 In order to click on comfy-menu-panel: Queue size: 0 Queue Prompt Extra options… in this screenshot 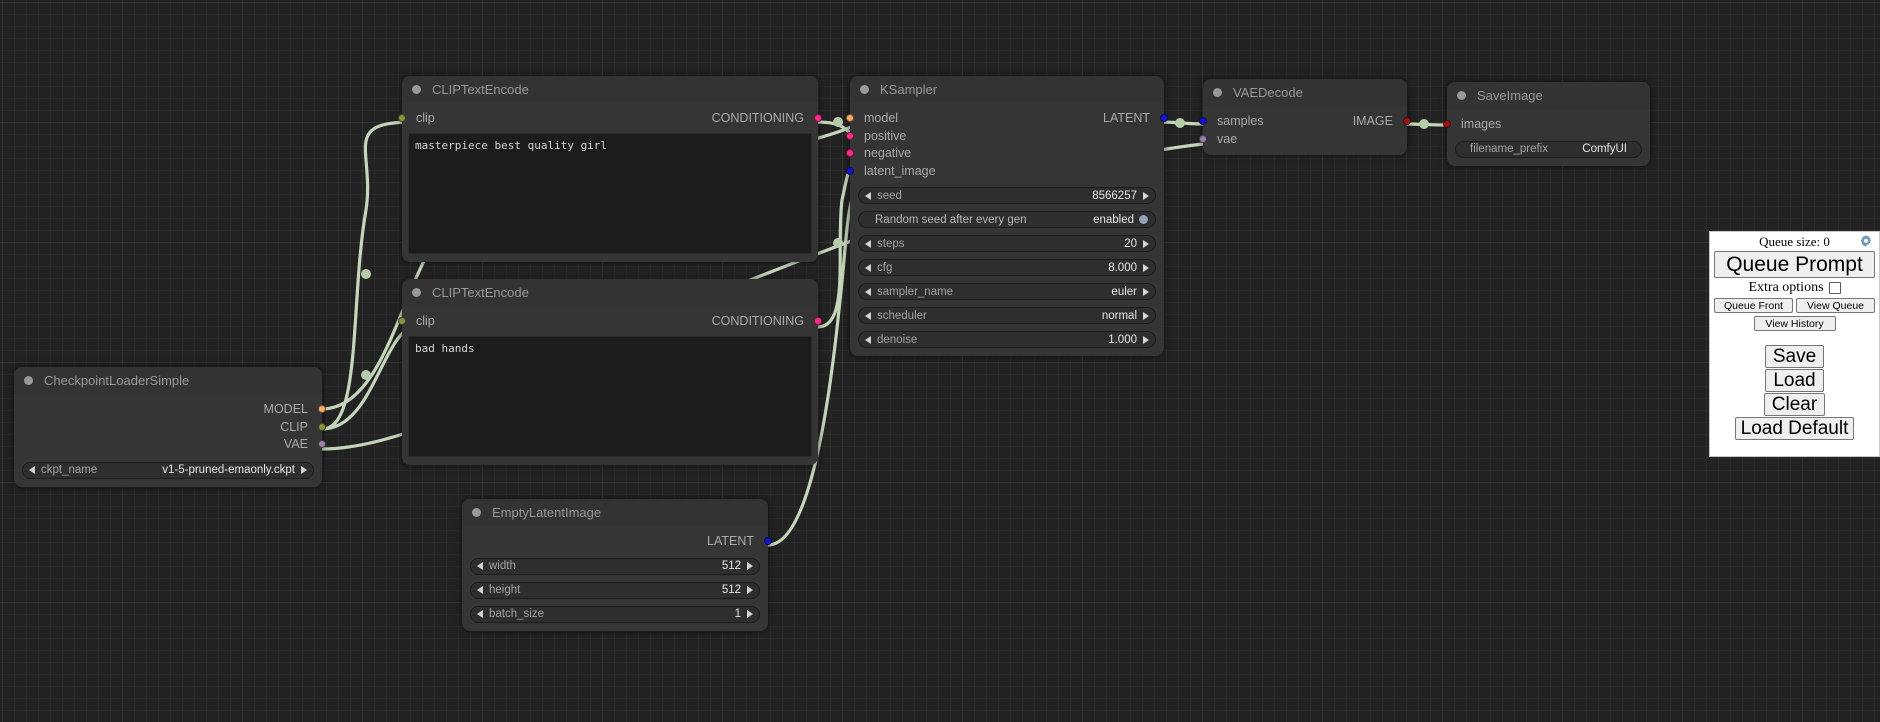, I will do `click(1794, 344)`.